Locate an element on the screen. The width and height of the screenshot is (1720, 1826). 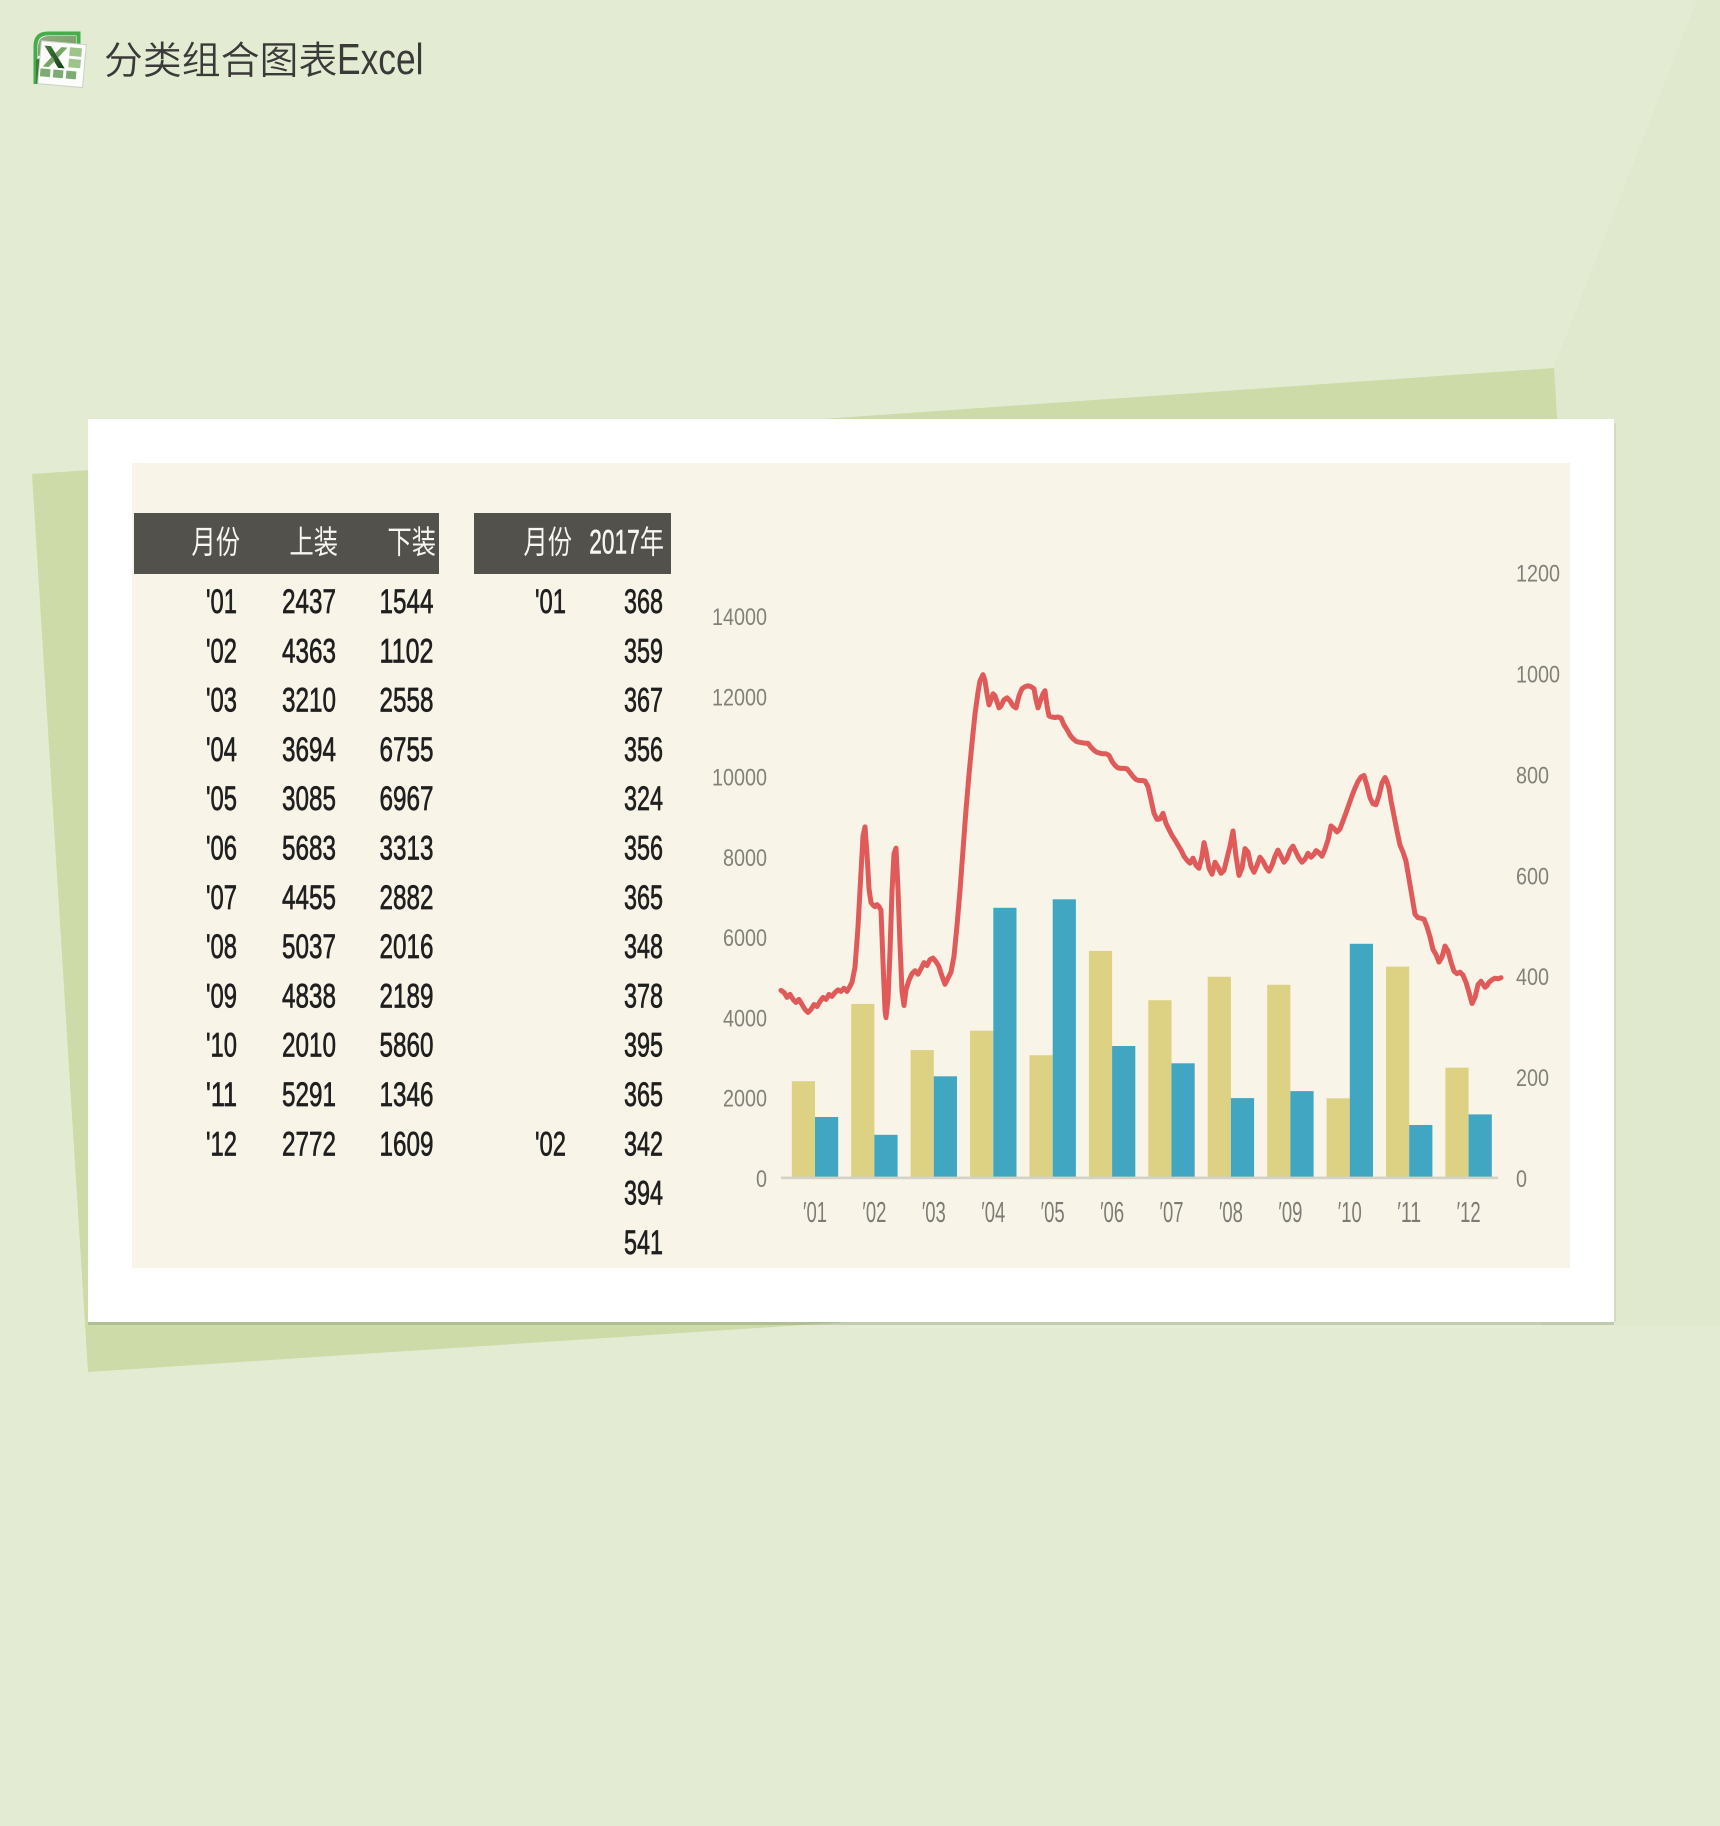
svg-text: 14000 is located at coordinates (739, 617).